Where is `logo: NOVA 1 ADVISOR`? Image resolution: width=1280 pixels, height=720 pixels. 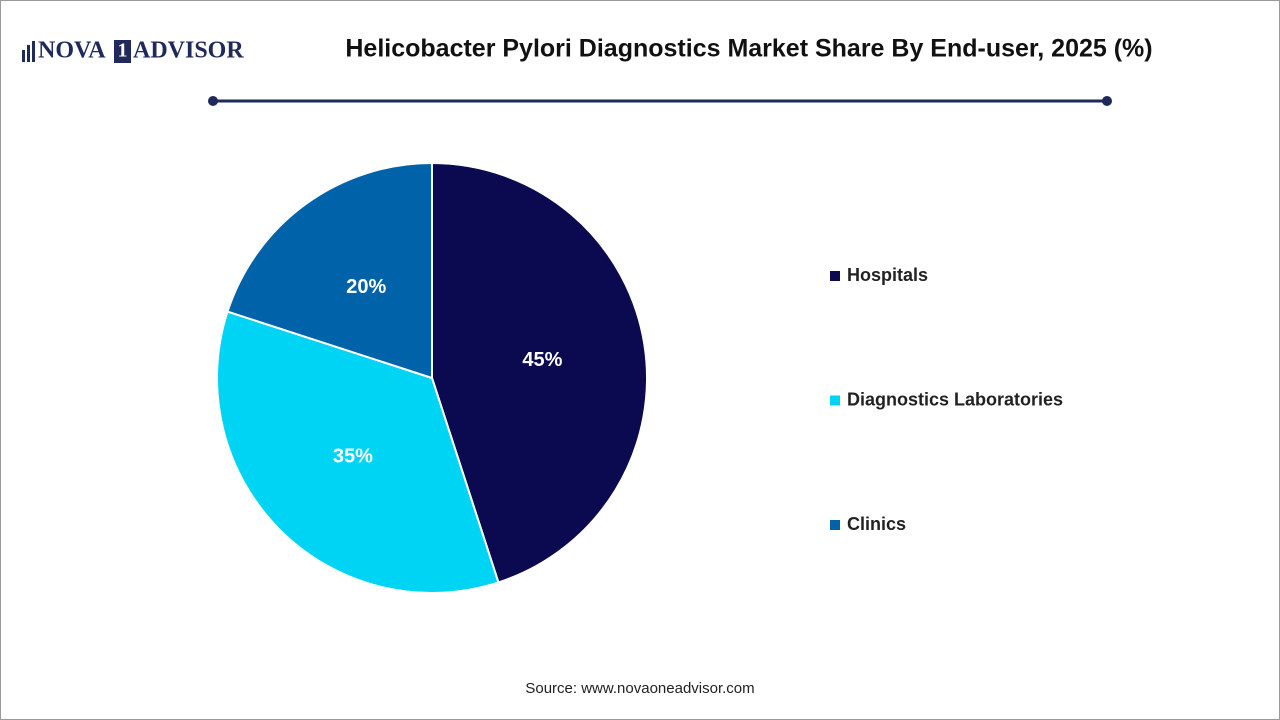
logo: NOVA 1 ADVISOR is located at coordinates (133, 51).